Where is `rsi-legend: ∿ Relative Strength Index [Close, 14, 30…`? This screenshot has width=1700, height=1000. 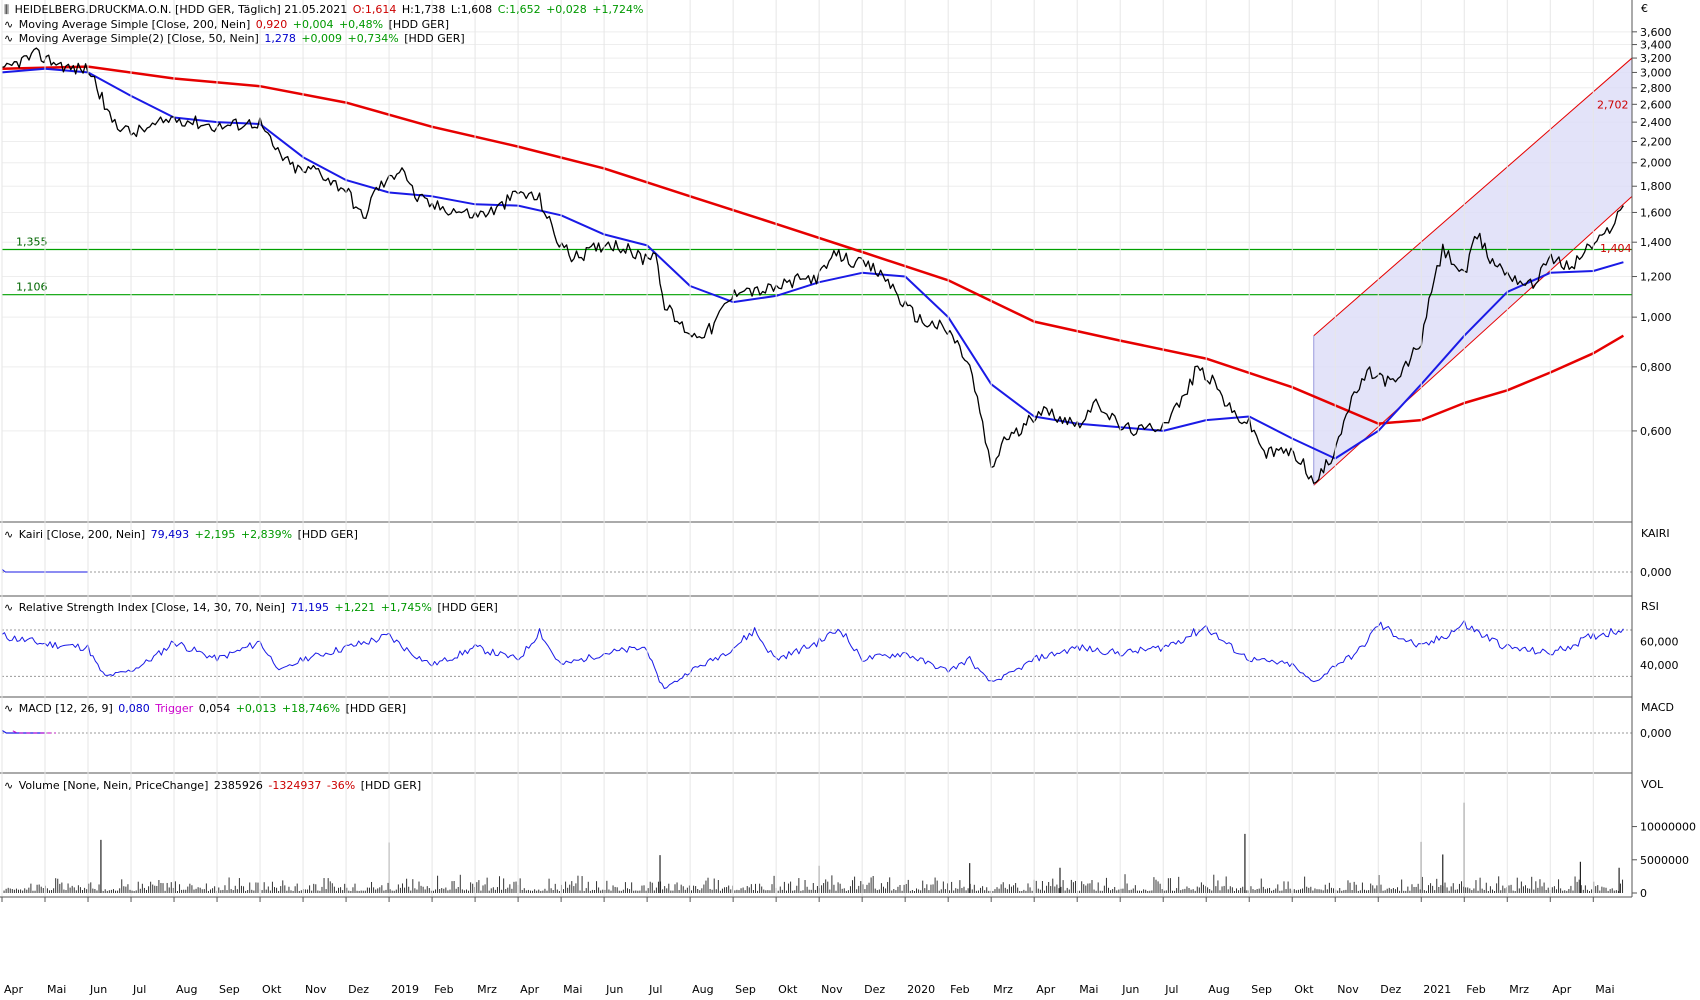
rsi-legend: ∿ Relative Strength Index [Close, 14, 30… is located at coordinates (252, 607).